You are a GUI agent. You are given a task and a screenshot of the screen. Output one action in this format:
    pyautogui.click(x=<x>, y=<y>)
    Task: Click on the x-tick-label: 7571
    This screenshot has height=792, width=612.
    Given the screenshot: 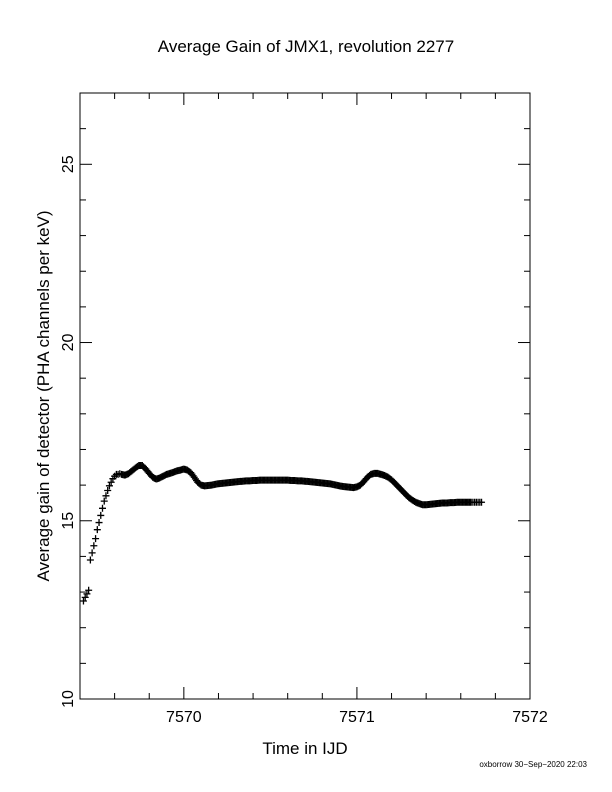 What is the action you would take?
    pyautogui.click(x=357, y=717)
    